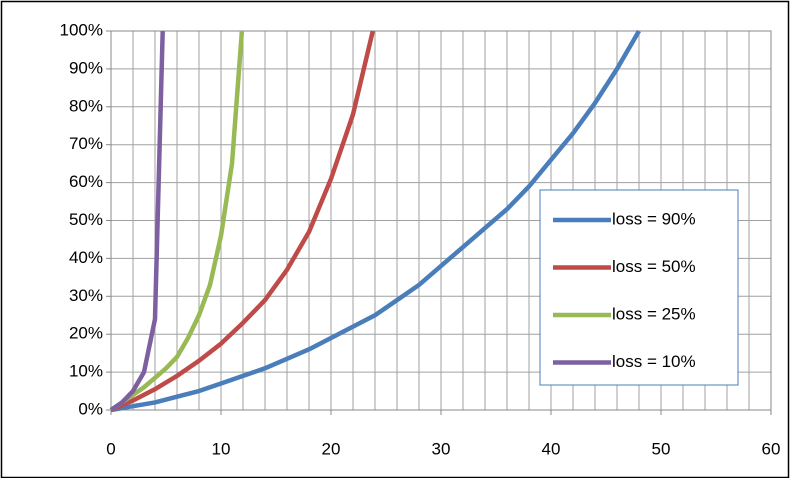 This screenshot has width=790, height=478. I want to click on x-tick-label: 40, so click(551, 448).